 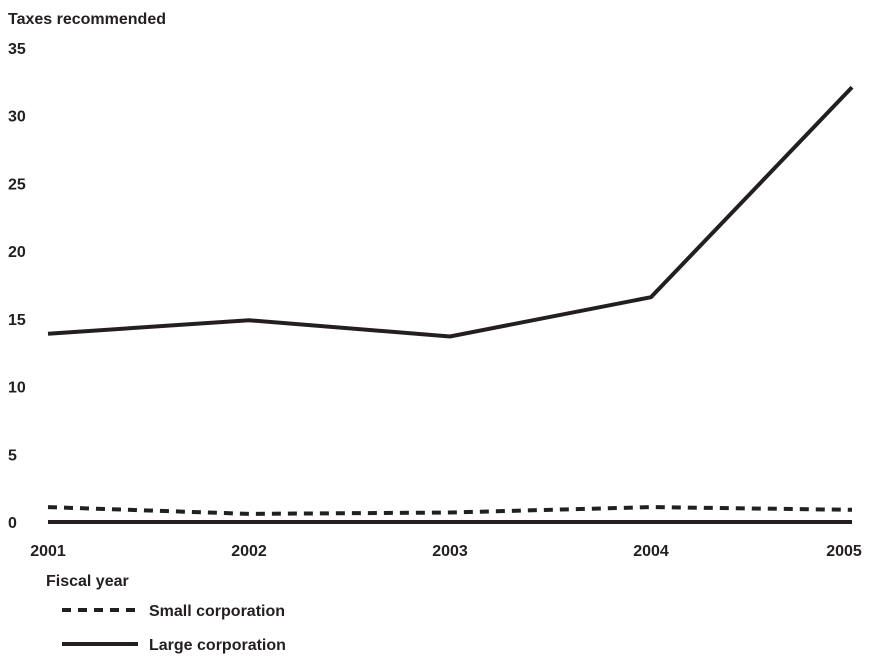 I want to click on y-tick-label: 35, so click(x=17, y=49).